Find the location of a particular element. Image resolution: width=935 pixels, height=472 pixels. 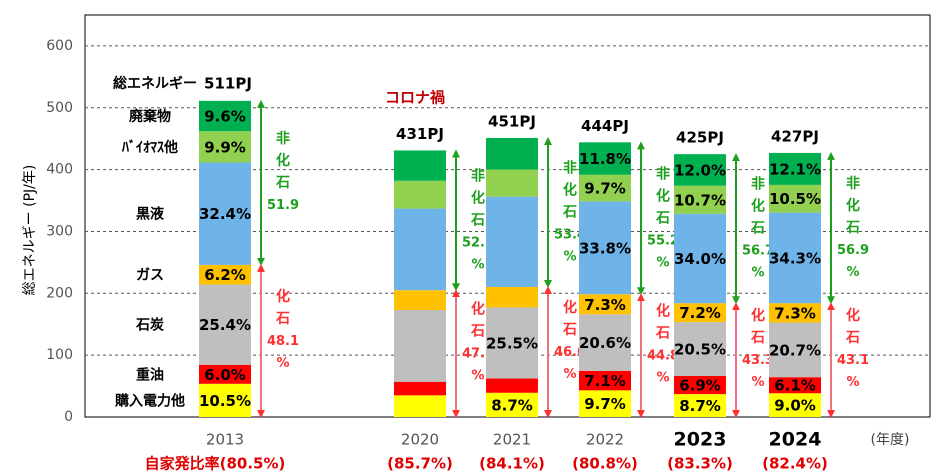

value-part: 51.9 is located at coordinates (283, 204).